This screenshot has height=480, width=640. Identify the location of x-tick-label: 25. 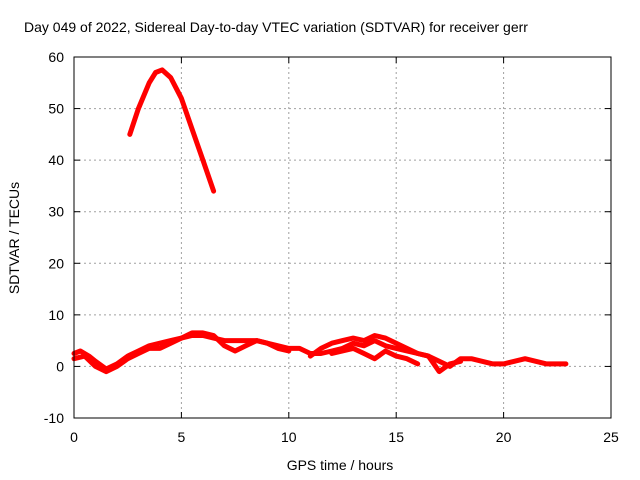
(611, 437).